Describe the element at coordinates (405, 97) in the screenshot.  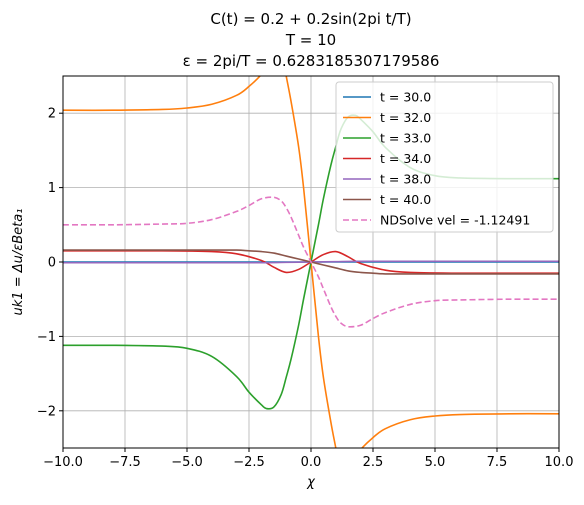
I see `legend-entry: t = 30.0` at that location.